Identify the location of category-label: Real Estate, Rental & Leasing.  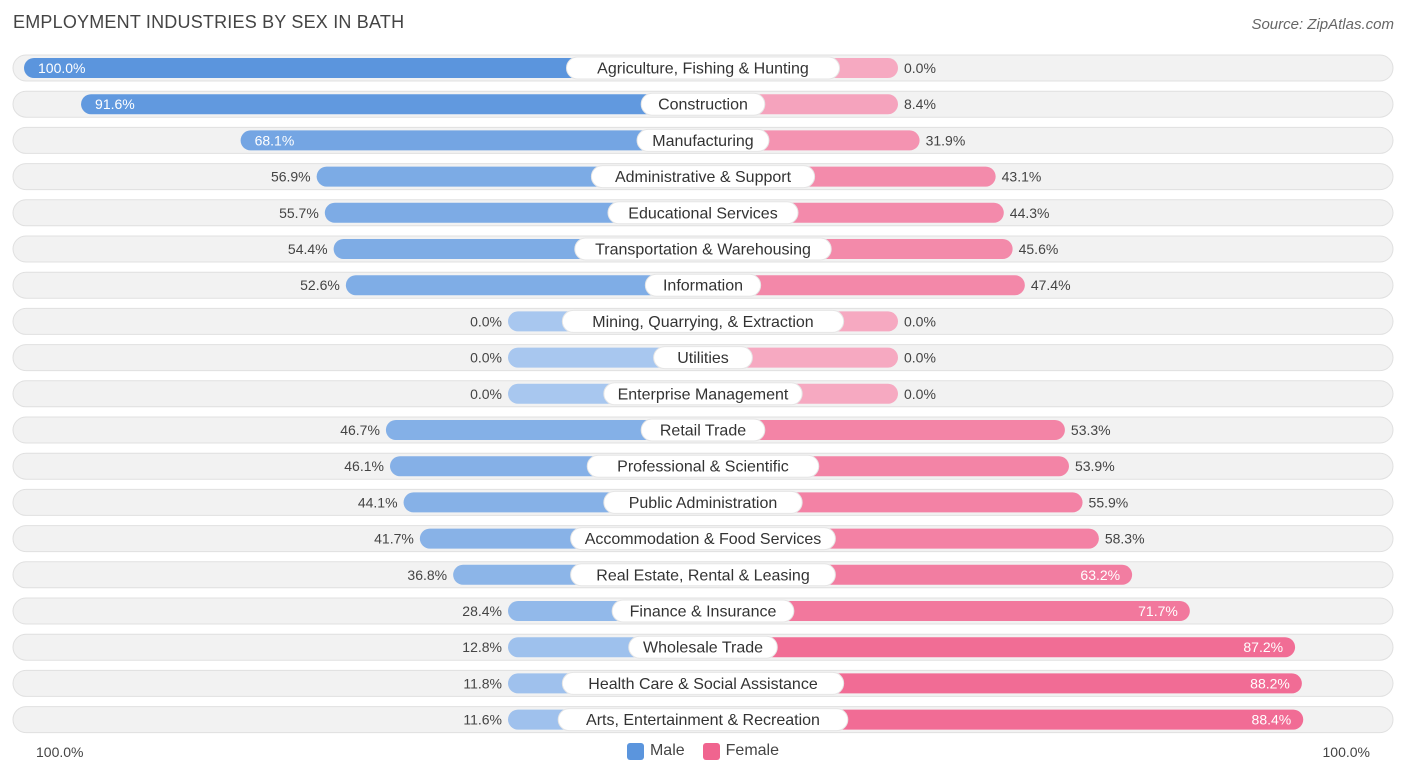
(702, 575).